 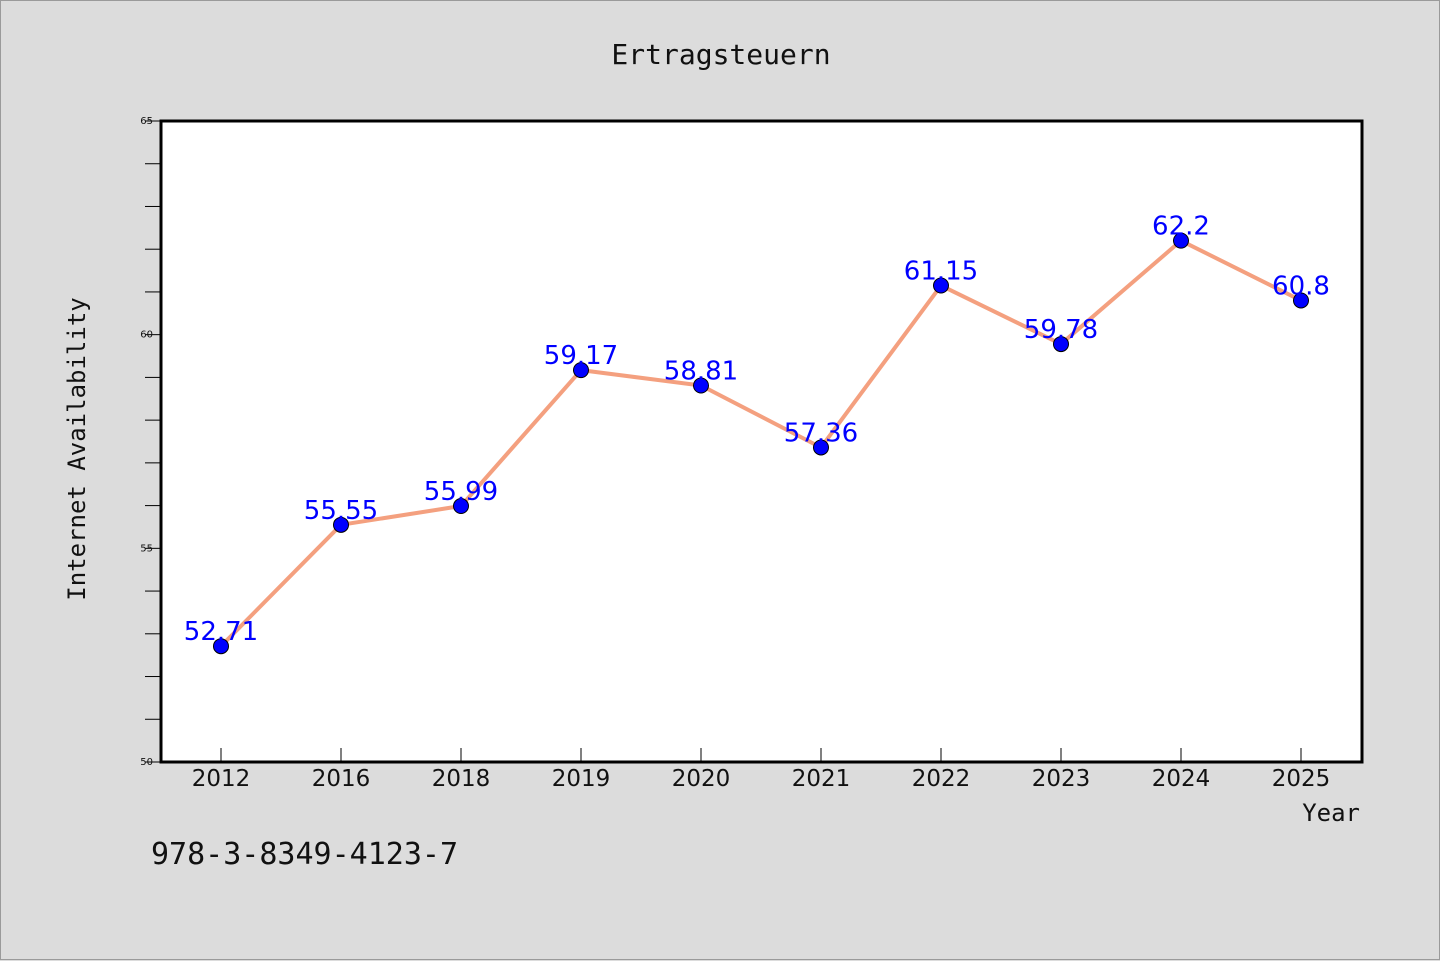 What do you see at coordinates (150, 442) in the screenshot?
I see `y-axis-ticks: 50 55 60 65` at bounding box center [150, 442].